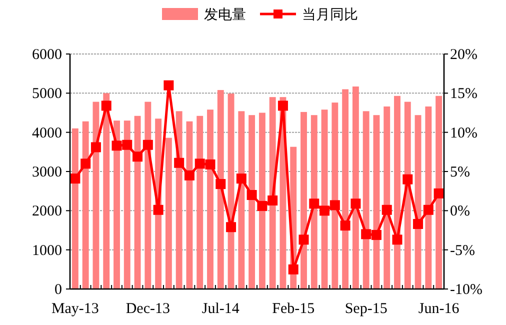 The image size is (506, 325). What do you see at coordinates (464, 55) in the screenshot?
I see `y2-tick-label: 20%` at bounding box center [464, 55].